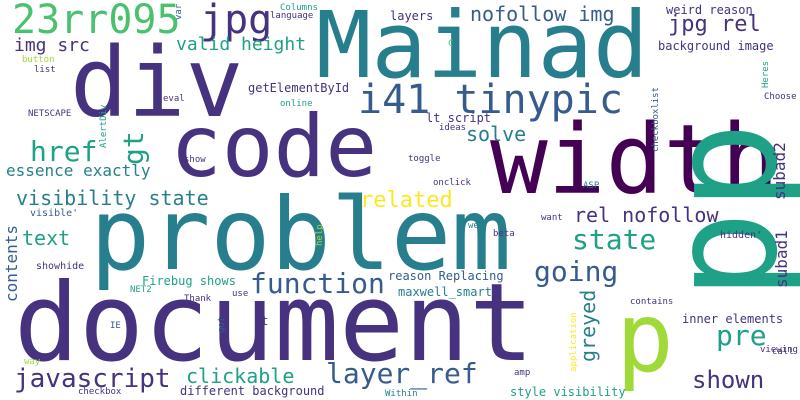  I want to click on word-way: way, so click(32, 362).